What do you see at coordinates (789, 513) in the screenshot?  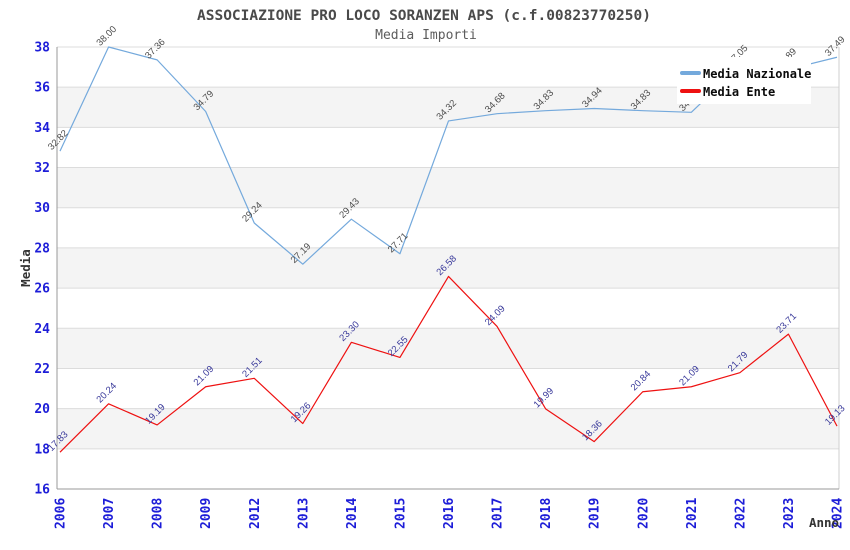 I see `x-tick-label: 2023` at bounding box center [789, 513].